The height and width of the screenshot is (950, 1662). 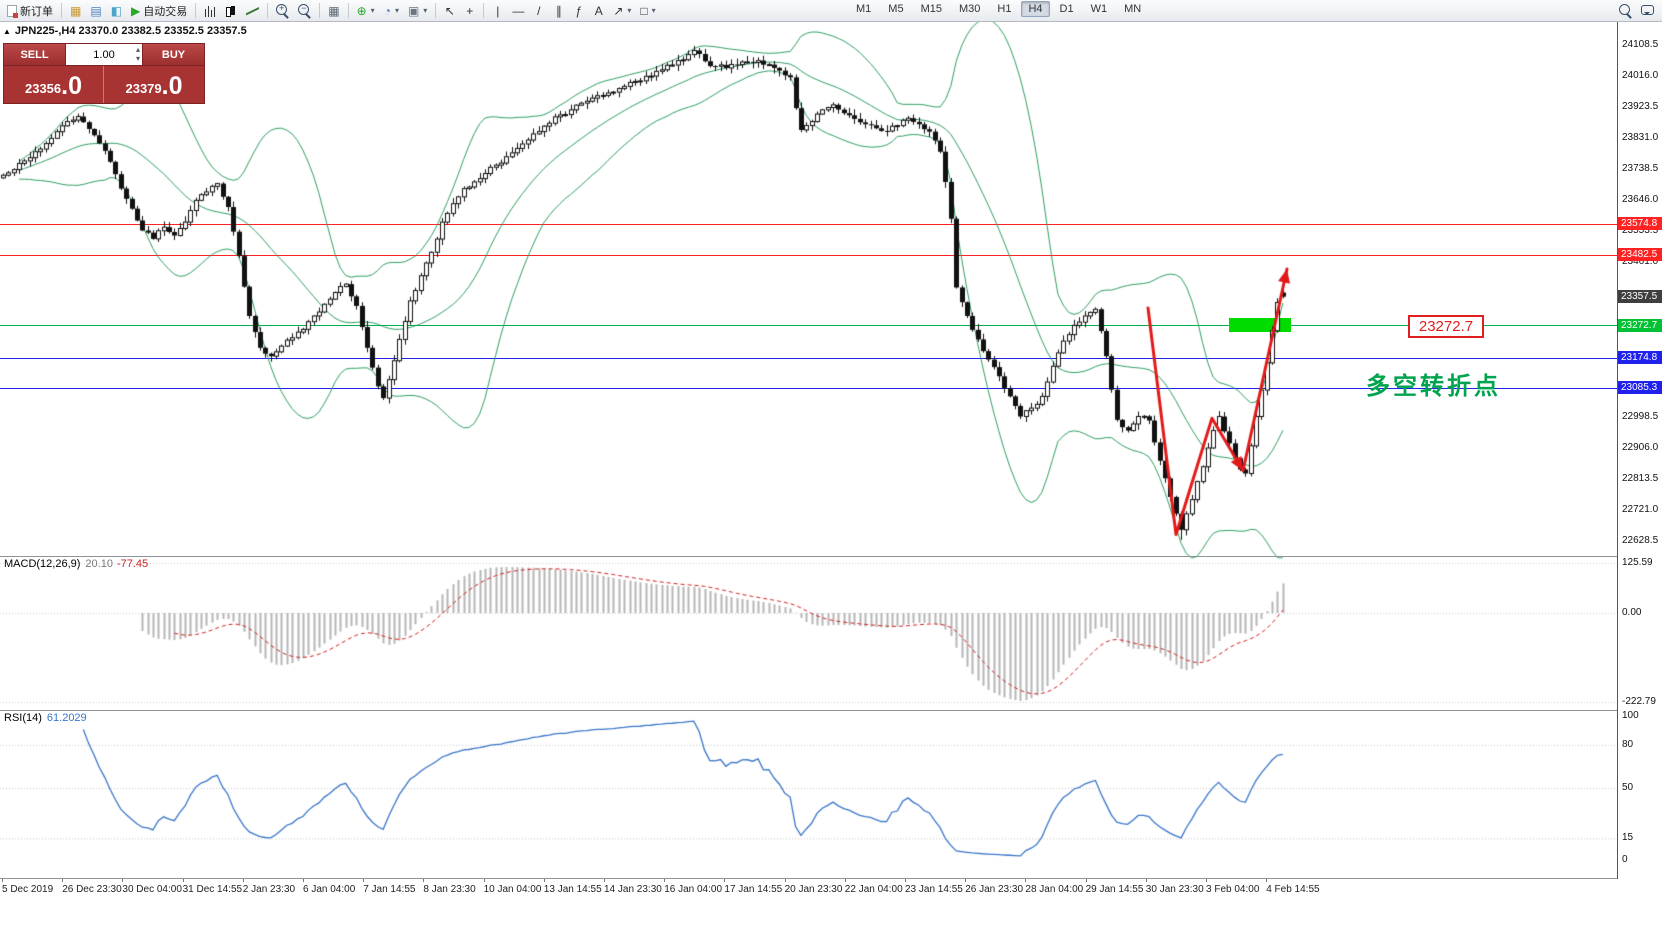 What do you see at coordinates (1647, 10) in the screenshot?
I see `chat-button` at bounding box center [1647, 10].